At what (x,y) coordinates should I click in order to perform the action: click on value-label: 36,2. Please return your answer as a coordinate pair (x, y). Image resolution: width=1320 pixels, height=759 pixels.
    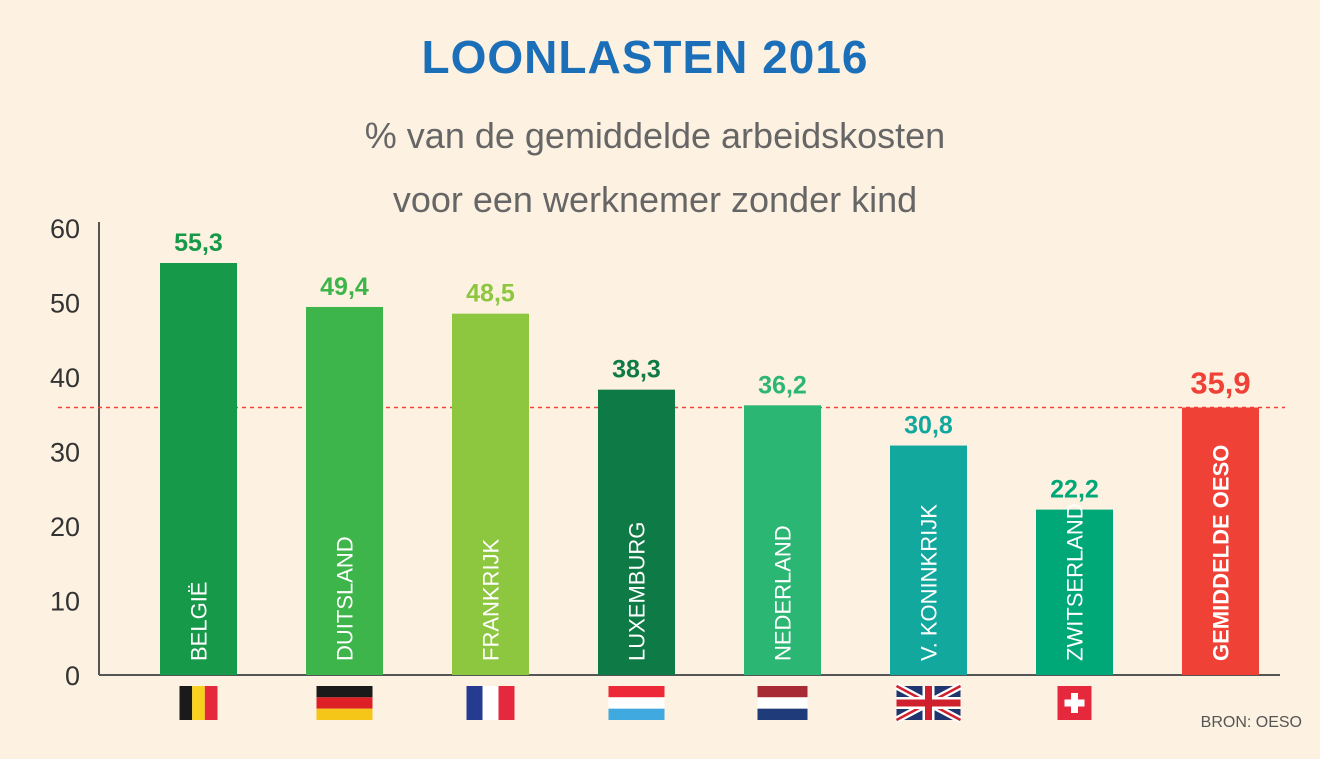
    Looking at the image, I should click on (782, 385).